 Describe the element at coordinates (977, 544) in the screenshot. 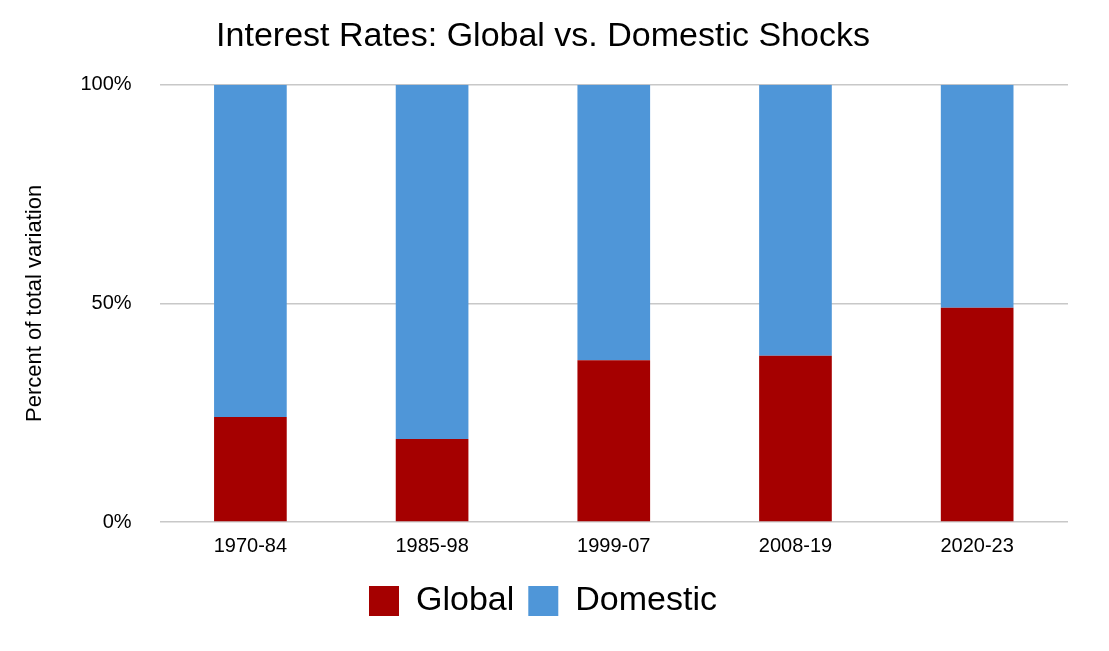

I see `x-tick-label: 2020-23` at that location.